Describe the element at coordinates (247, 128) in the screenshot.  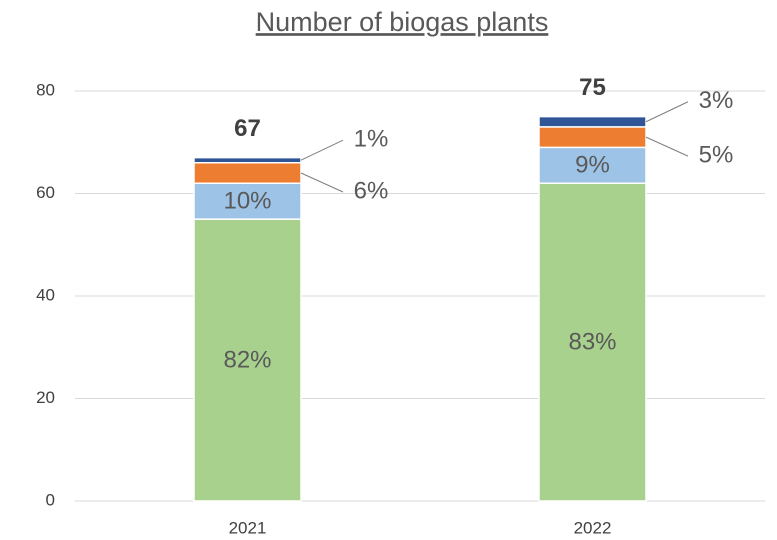
I see `total-label: 67` at that location.